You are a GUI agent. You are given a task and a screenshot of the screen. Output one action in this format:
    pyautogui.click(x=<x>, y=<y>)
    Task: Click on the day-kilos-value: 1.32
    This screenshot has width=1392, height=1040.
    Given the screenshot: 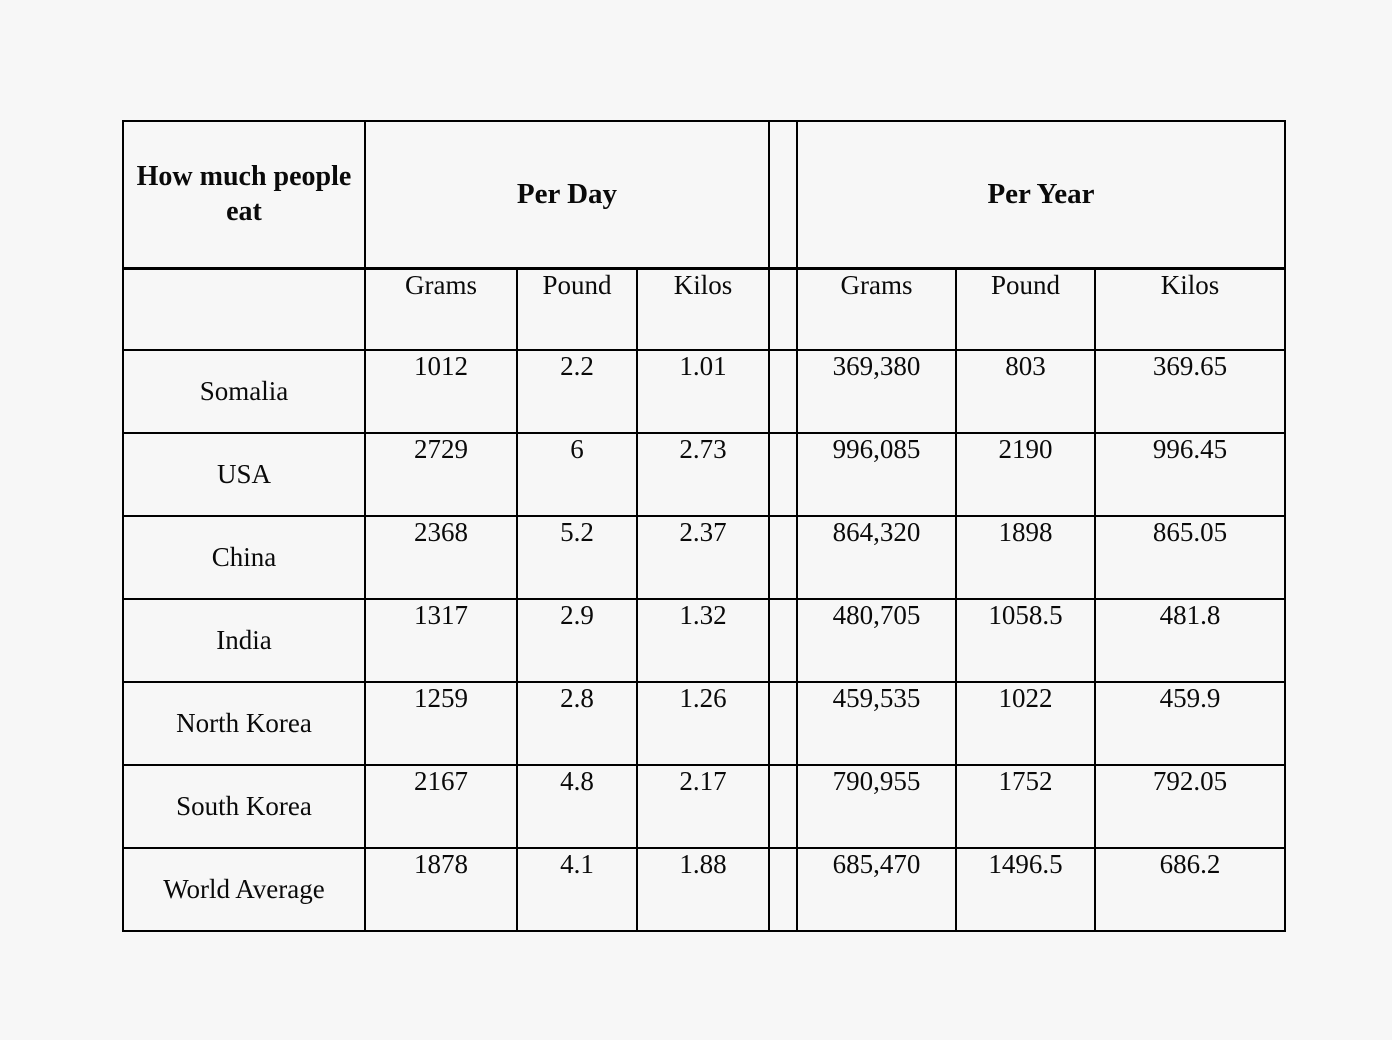 What is the action you would take?
    pyautogui.click(x=703, y=640)
    